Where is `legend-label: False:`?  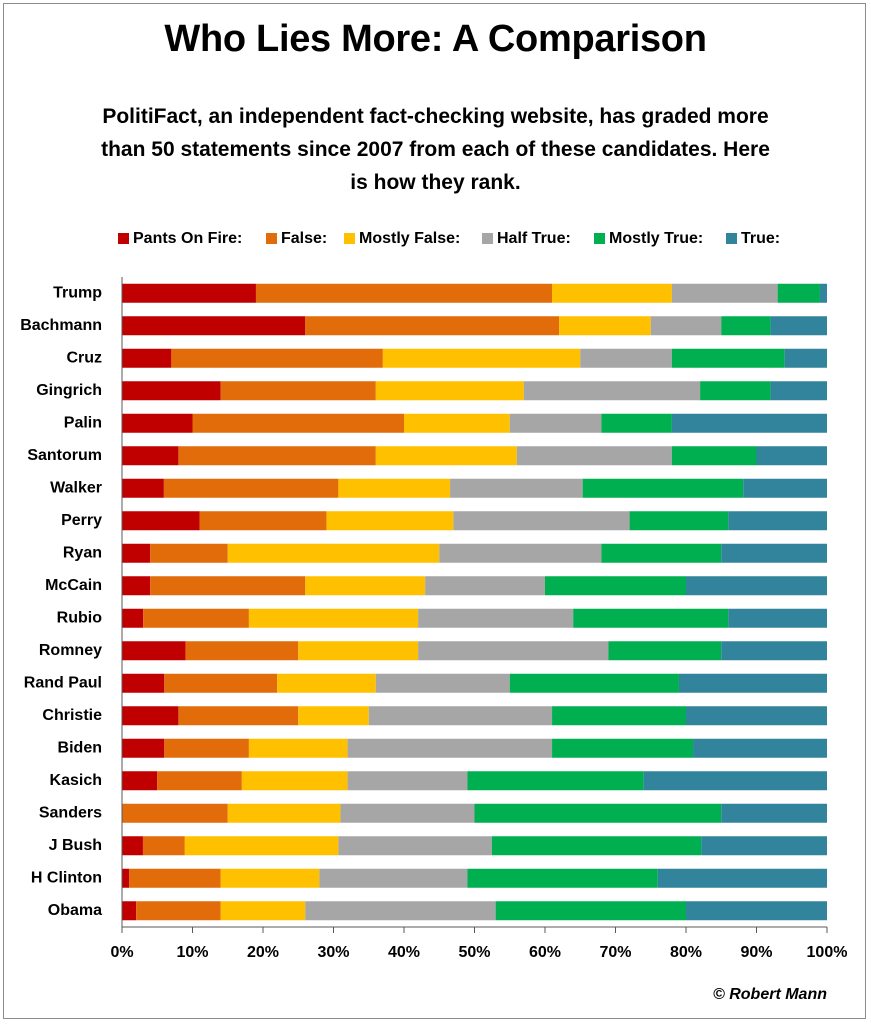 legend-label: False: is located at coordinates (304, 238).